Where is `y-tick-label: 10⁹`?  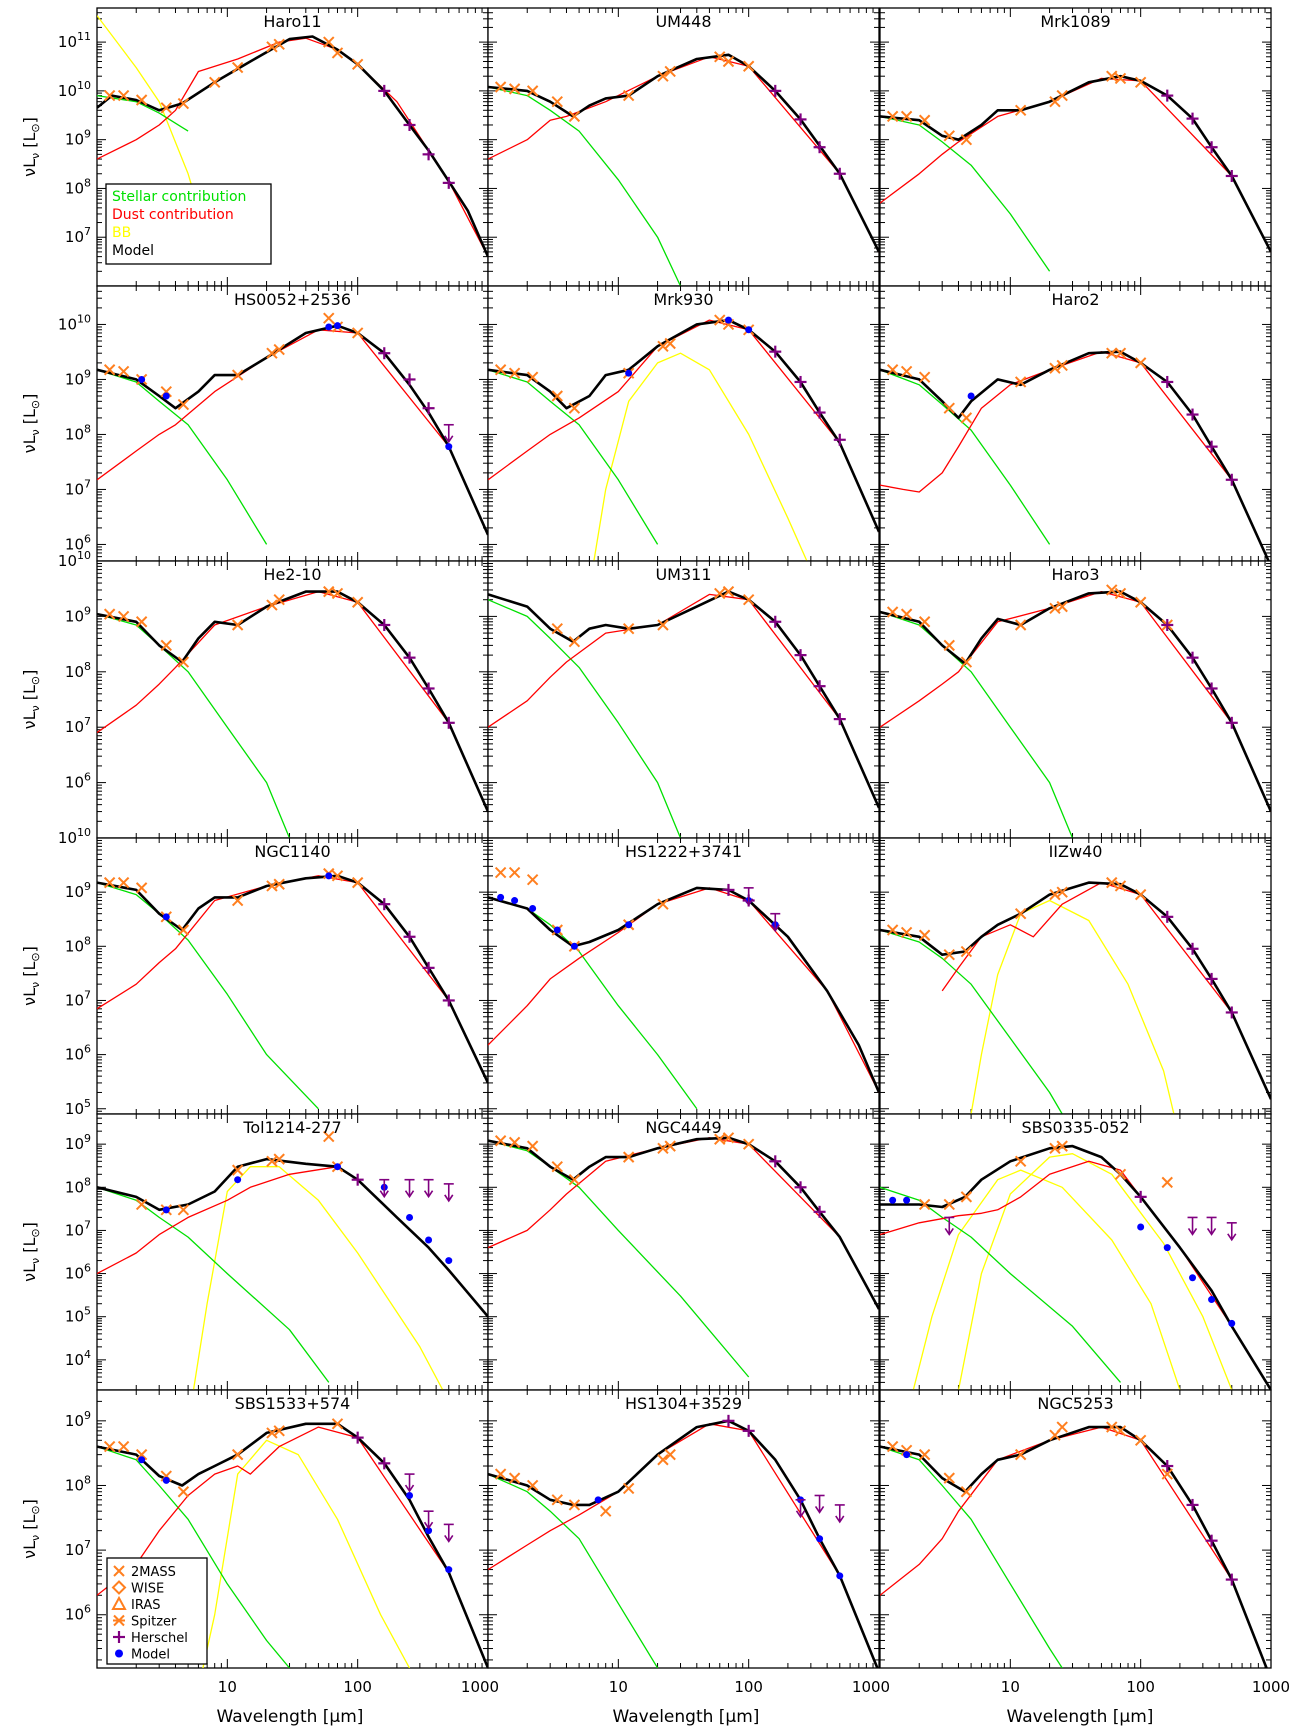
y-tick-label: 10⁹ is located at coordinates (78, 1142).